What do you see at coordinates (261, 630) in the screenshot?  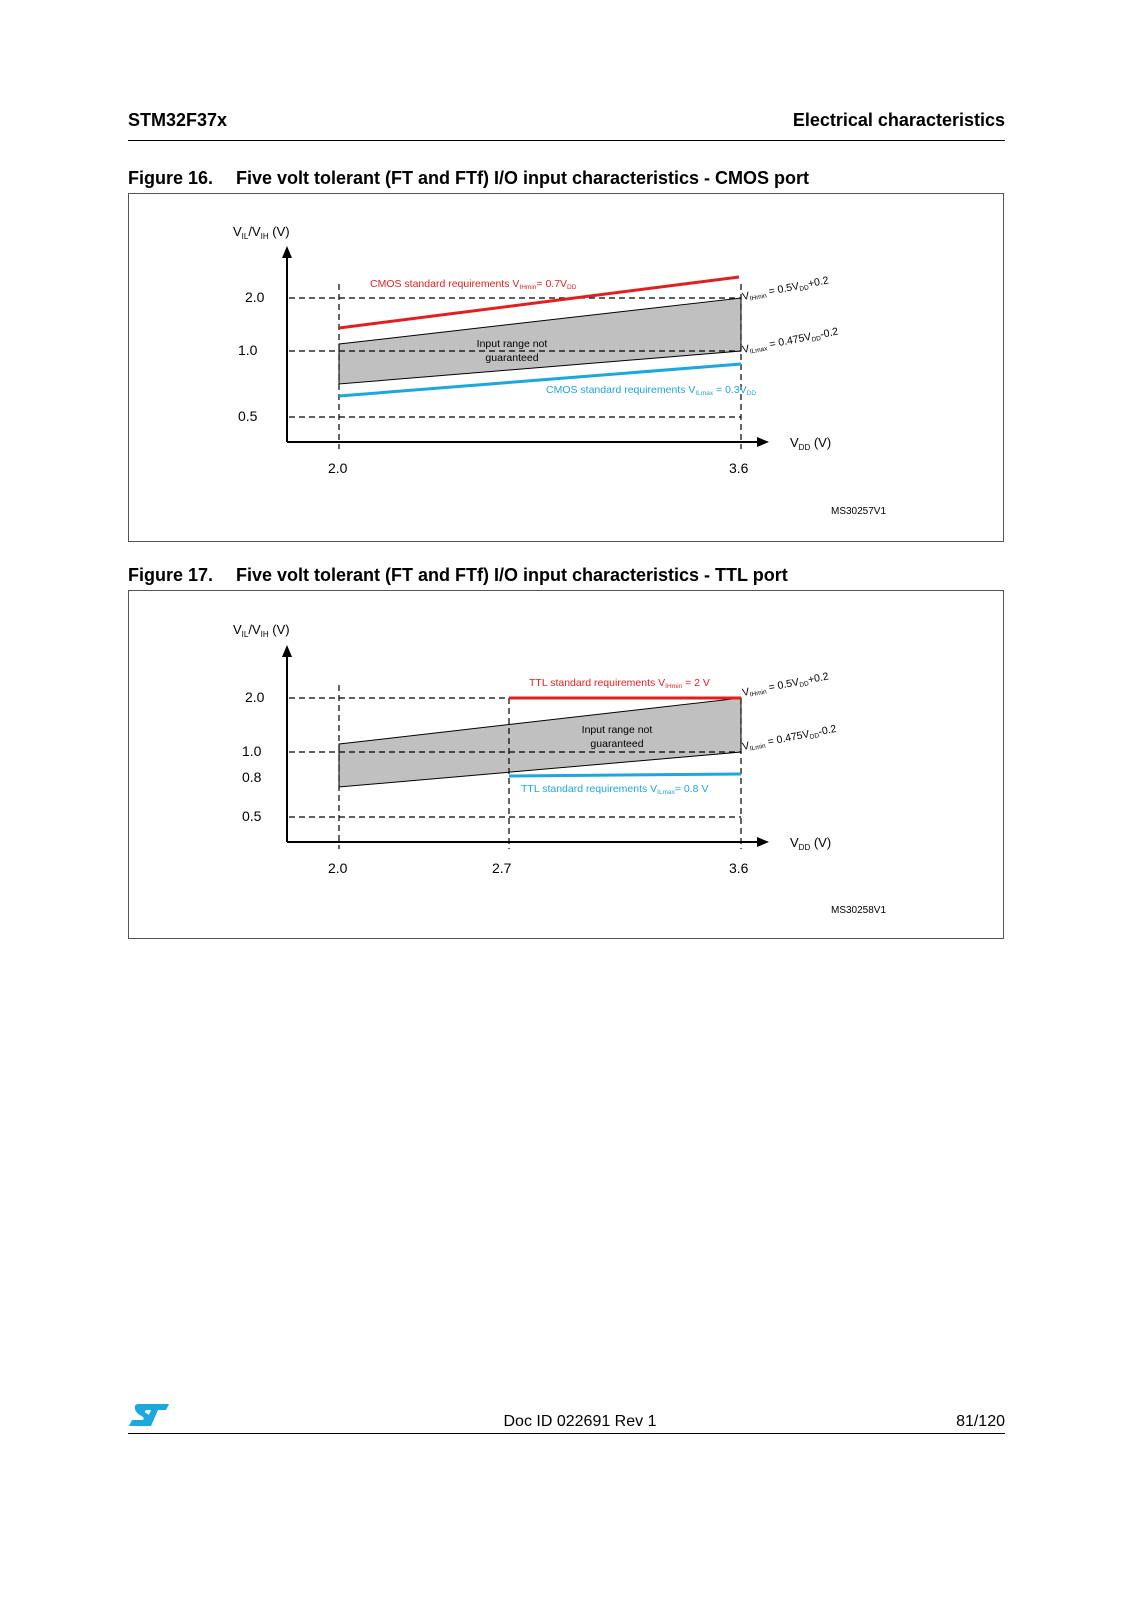 I see `fig17-y-axis-label: VIL/VIH (V)` at bounding box center [261, 630].